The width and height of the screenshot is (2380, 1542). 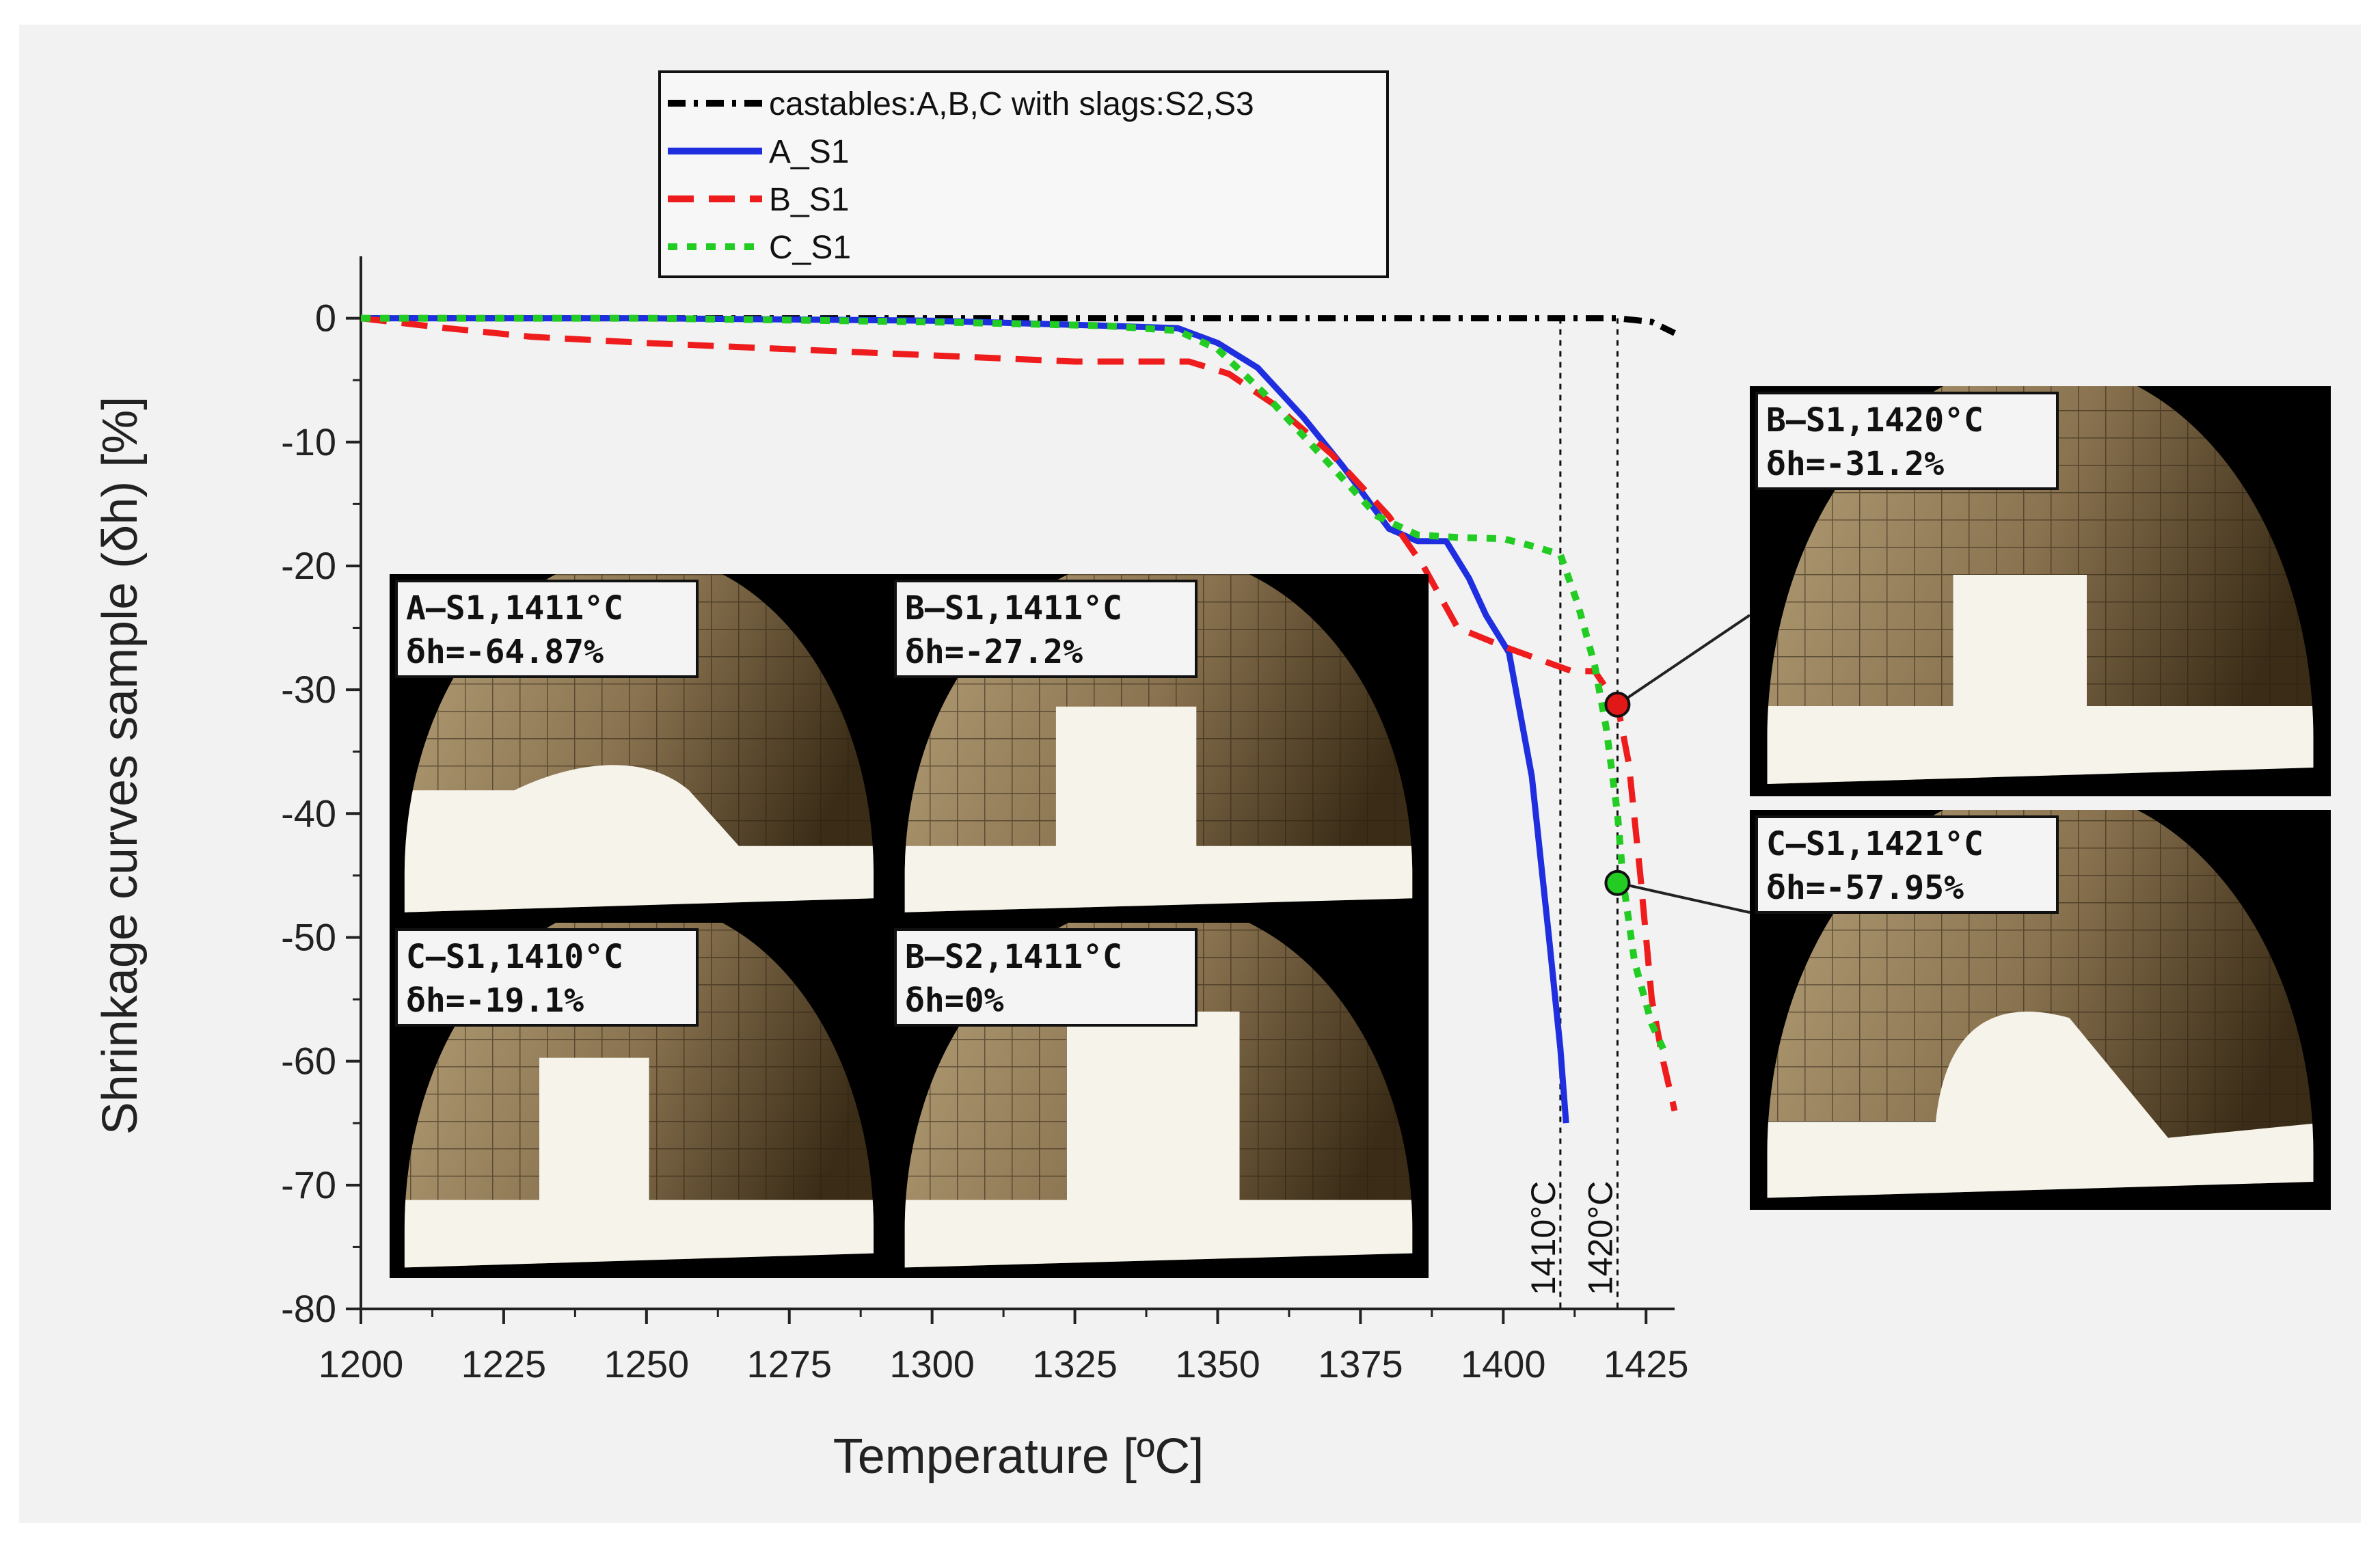 I want to click on photo-label-line2: δh=-57.95%, so click(x=1865, y=888).